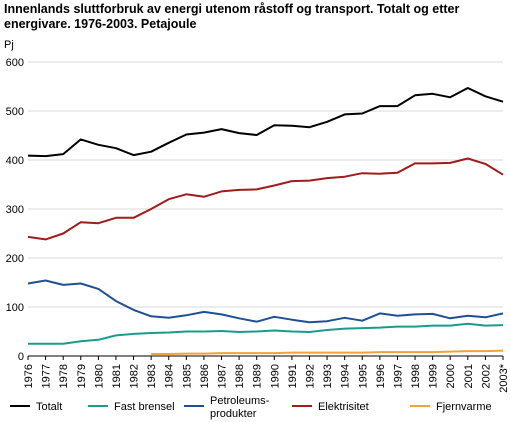 The width and height of the screenshot is (510, 422). I want to click on x-tick-label: 1988, so click(240, 376).